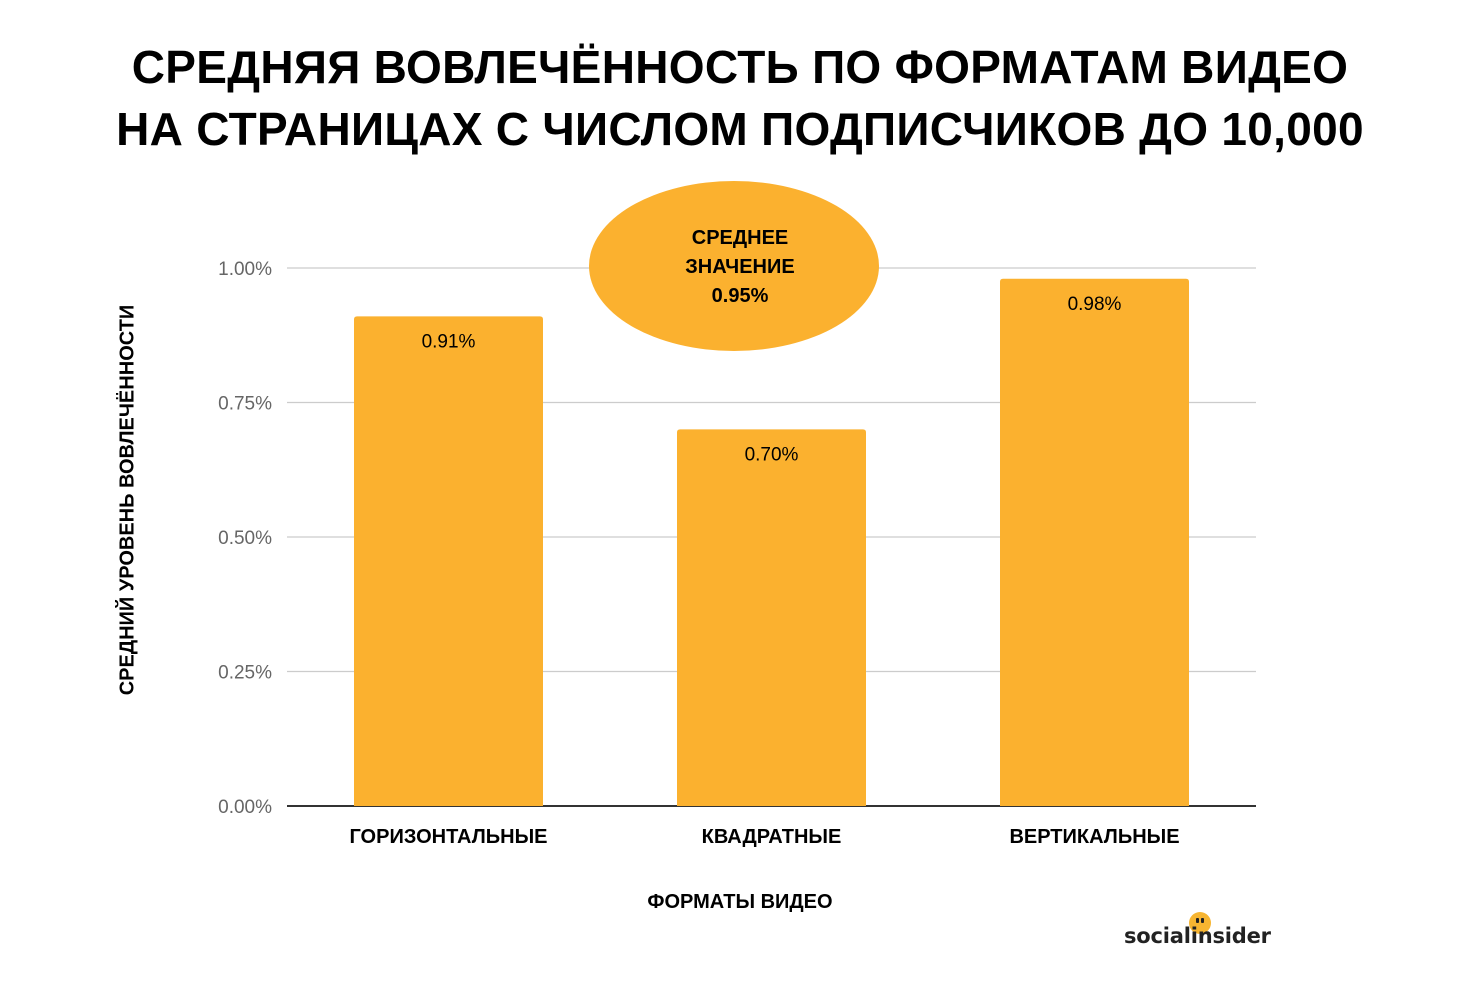 This screenshot has width=1480, height=1000. I want to click on category-label: ВЕРТИКАЛЬНЫЕ, so click(1094, 837).